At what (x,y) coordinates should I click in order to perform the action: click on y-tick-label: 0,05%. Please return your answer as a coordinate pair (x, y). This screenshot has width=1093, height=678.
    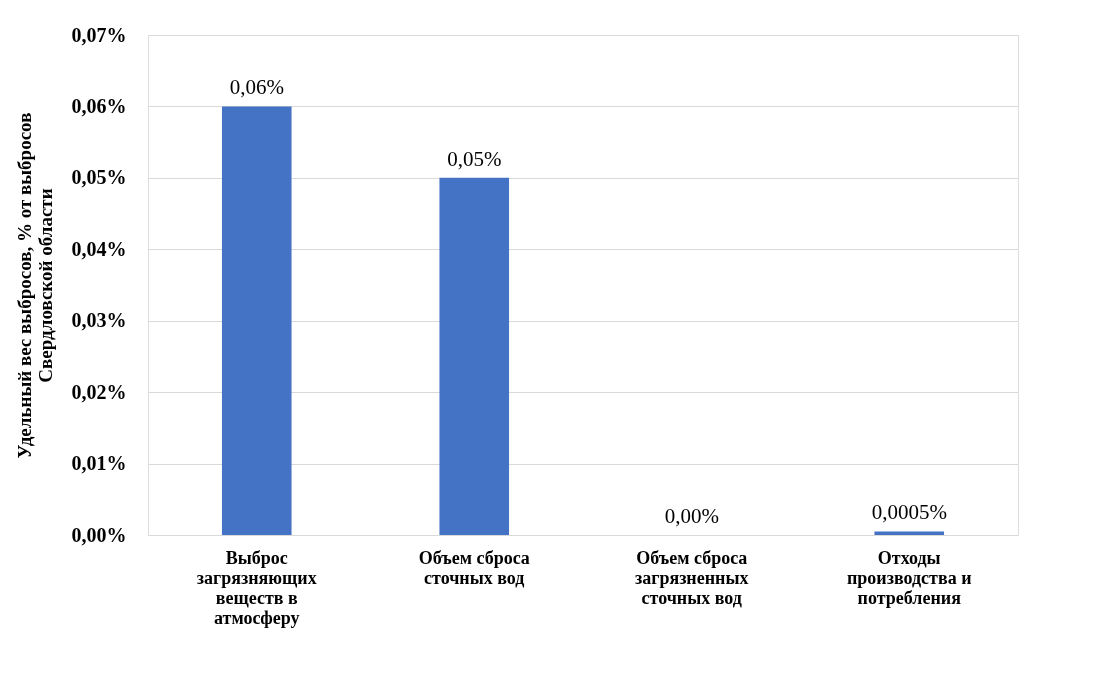
    Looking at the image, I should click on (99, 177).